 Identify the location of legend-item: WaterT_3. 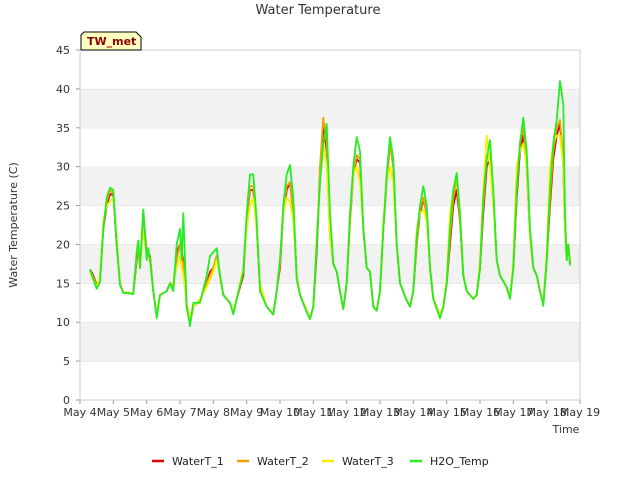
(358, 461).